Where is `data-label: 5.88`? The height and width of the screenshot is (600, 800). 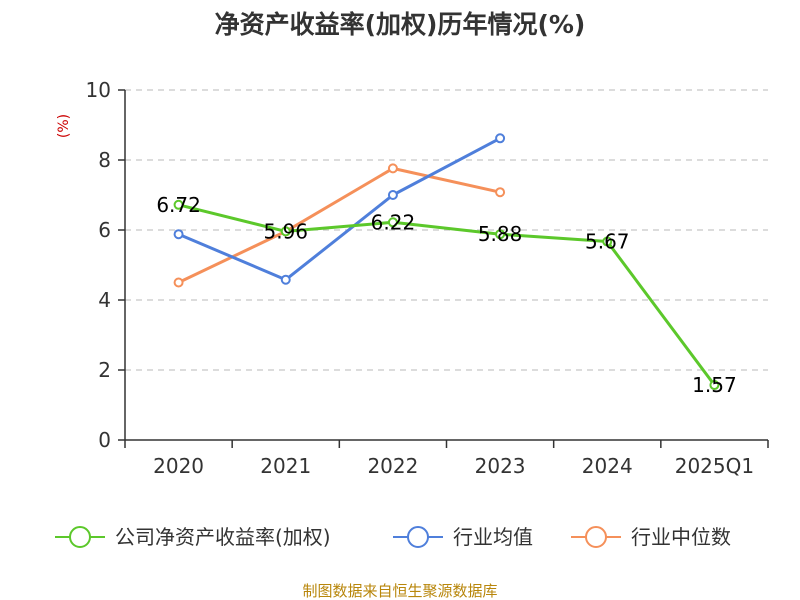 data-label: 5.88 is located at coordinates (500, 234).